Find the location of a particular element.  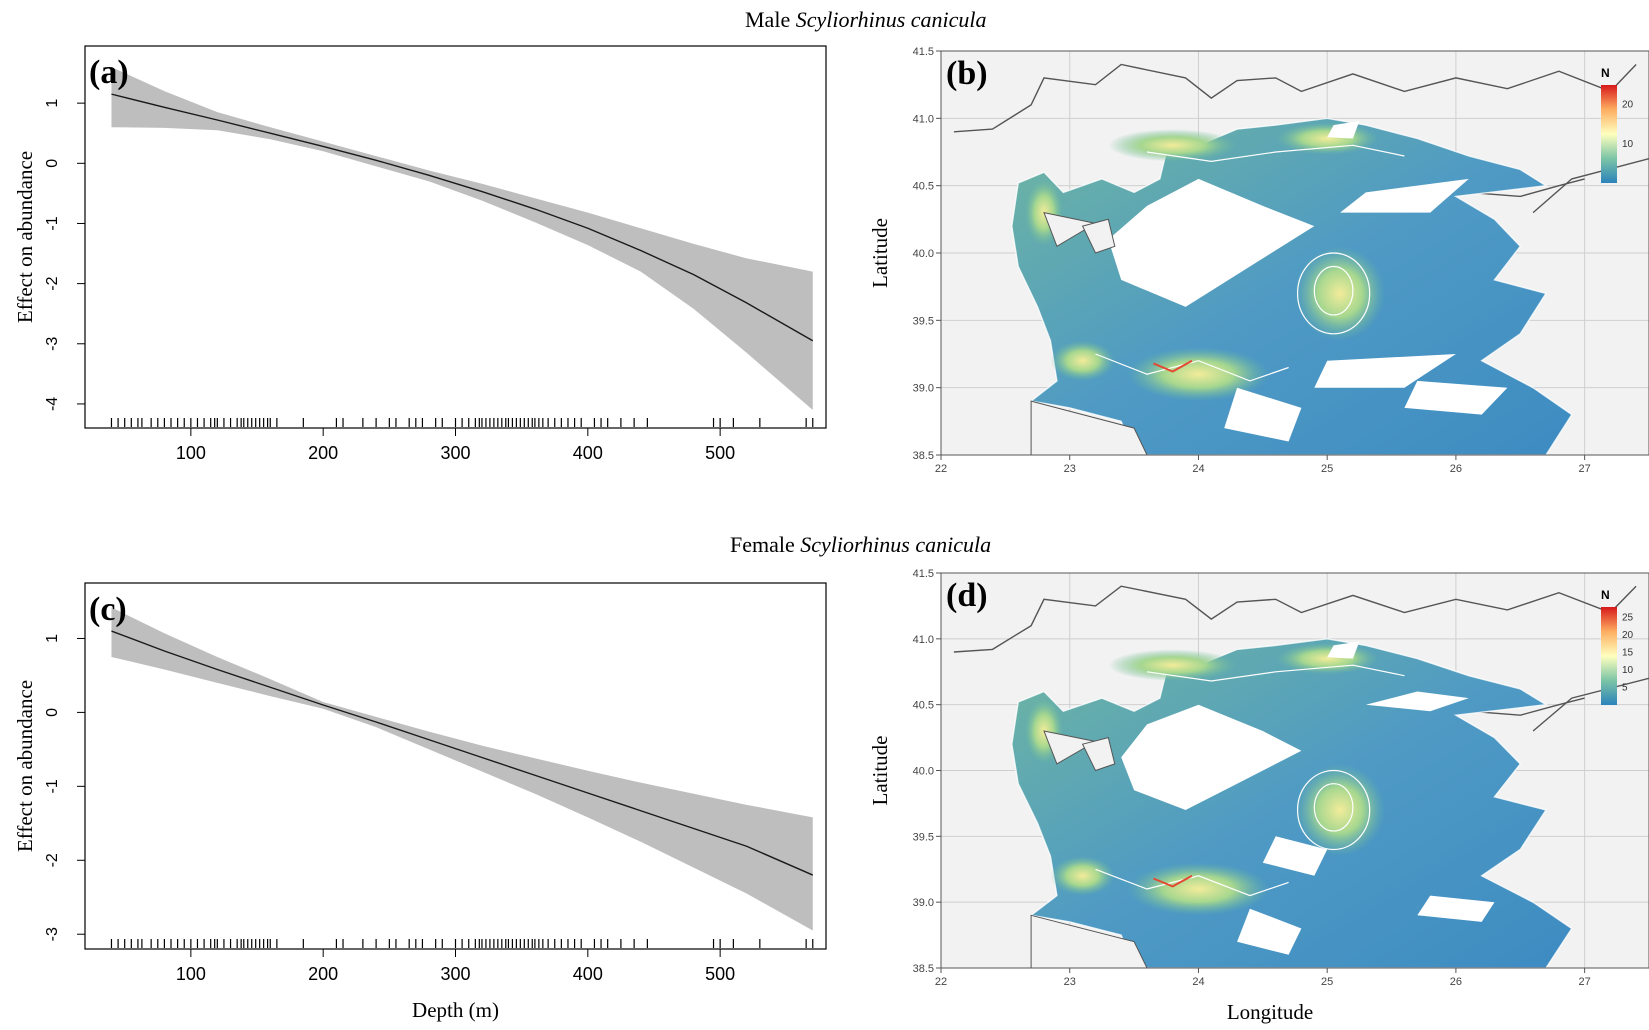

panel-label: (d) is located at coordinates (967, 595).